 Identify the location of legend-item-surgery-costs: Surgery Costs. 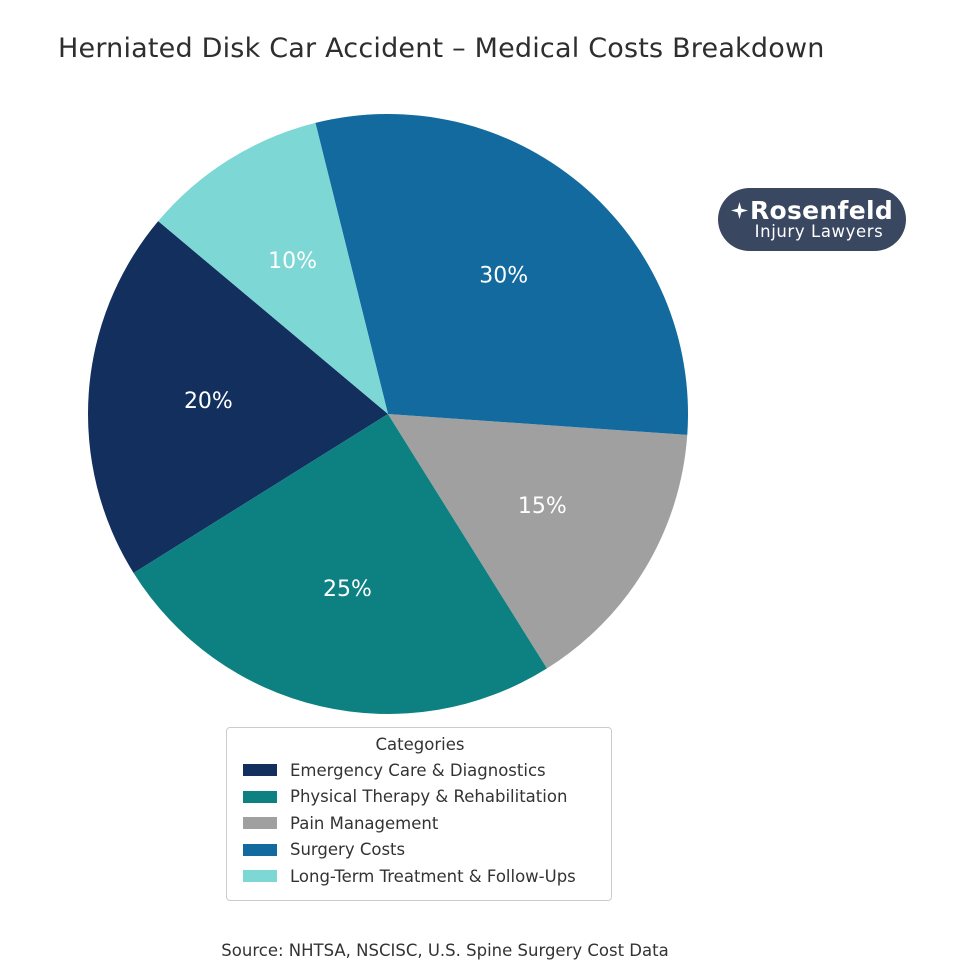
(420, 850).